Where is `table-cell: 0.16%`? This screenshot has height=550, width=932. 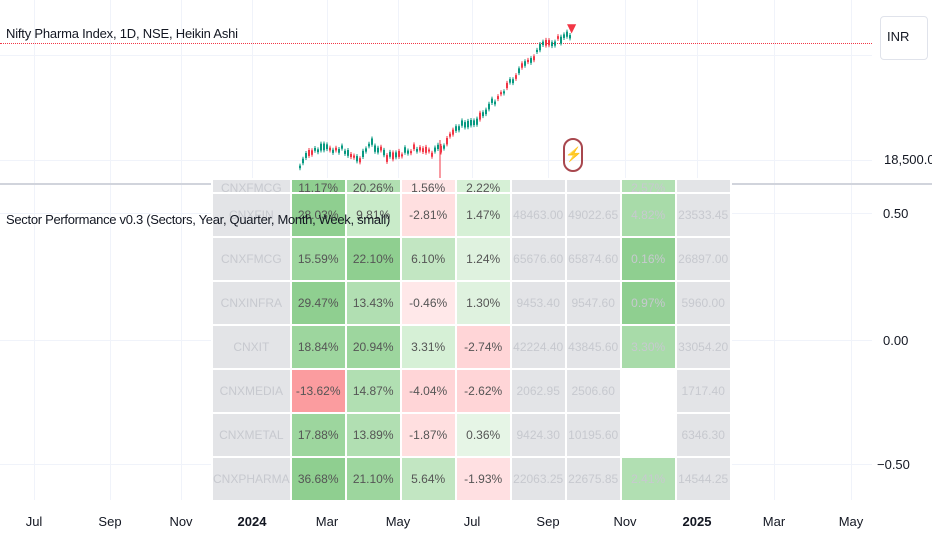
table-cell: 0.16% is located at coordinates (648, 259).